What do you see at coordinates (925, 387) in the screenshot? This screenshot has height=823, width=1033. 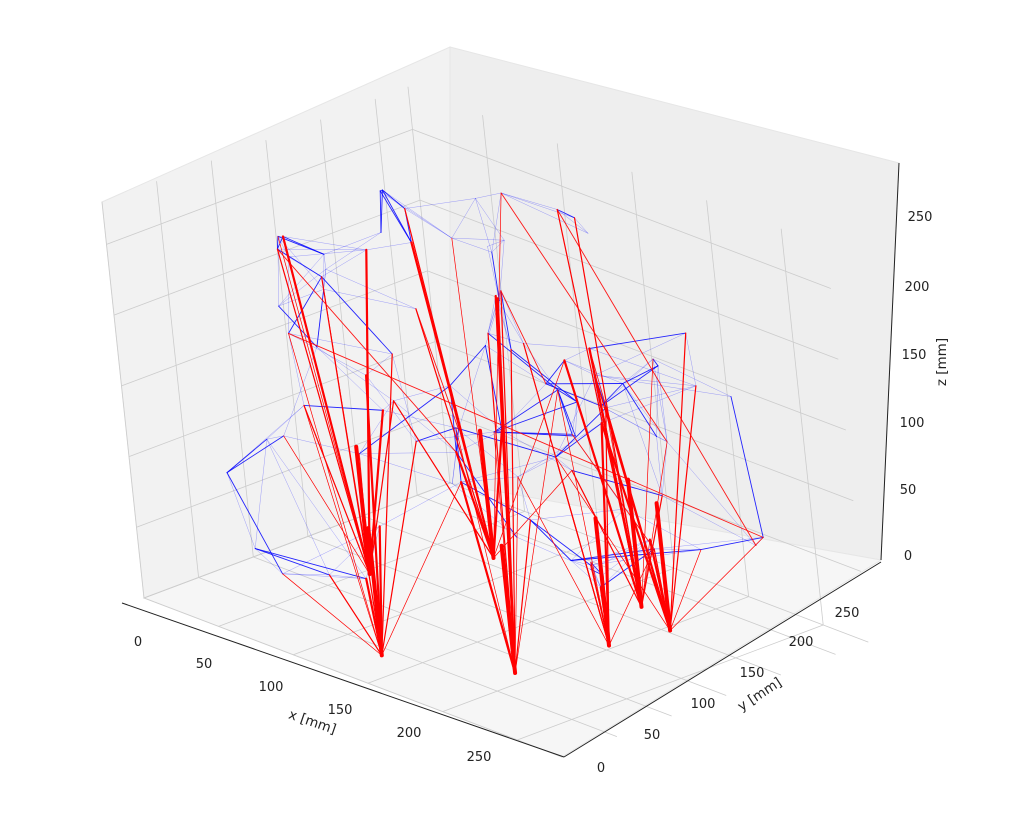 I see `z-axis: 0 50 100 150 200 250 z [mm]` at bounding box center [925, 387].